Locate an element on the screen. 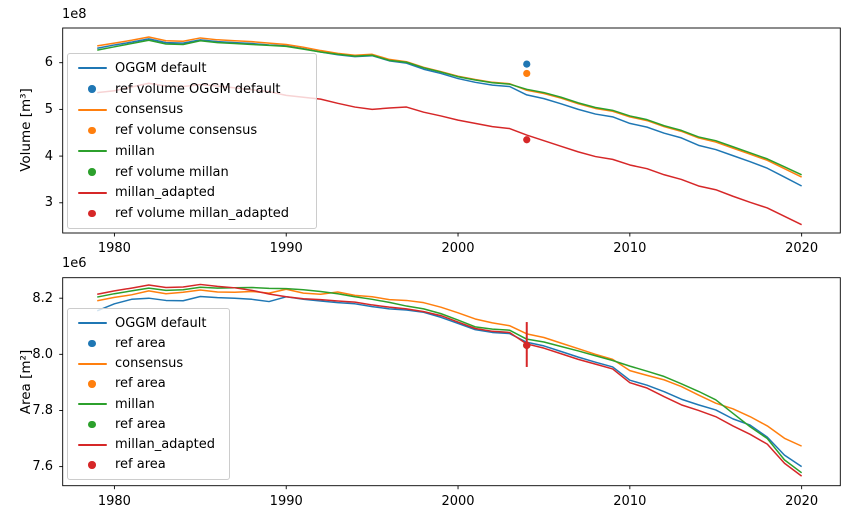 Image resolution: width=846 pixels, height=520 pixels. y-tick-label: 8.2 is located at coordinates (42, 298).